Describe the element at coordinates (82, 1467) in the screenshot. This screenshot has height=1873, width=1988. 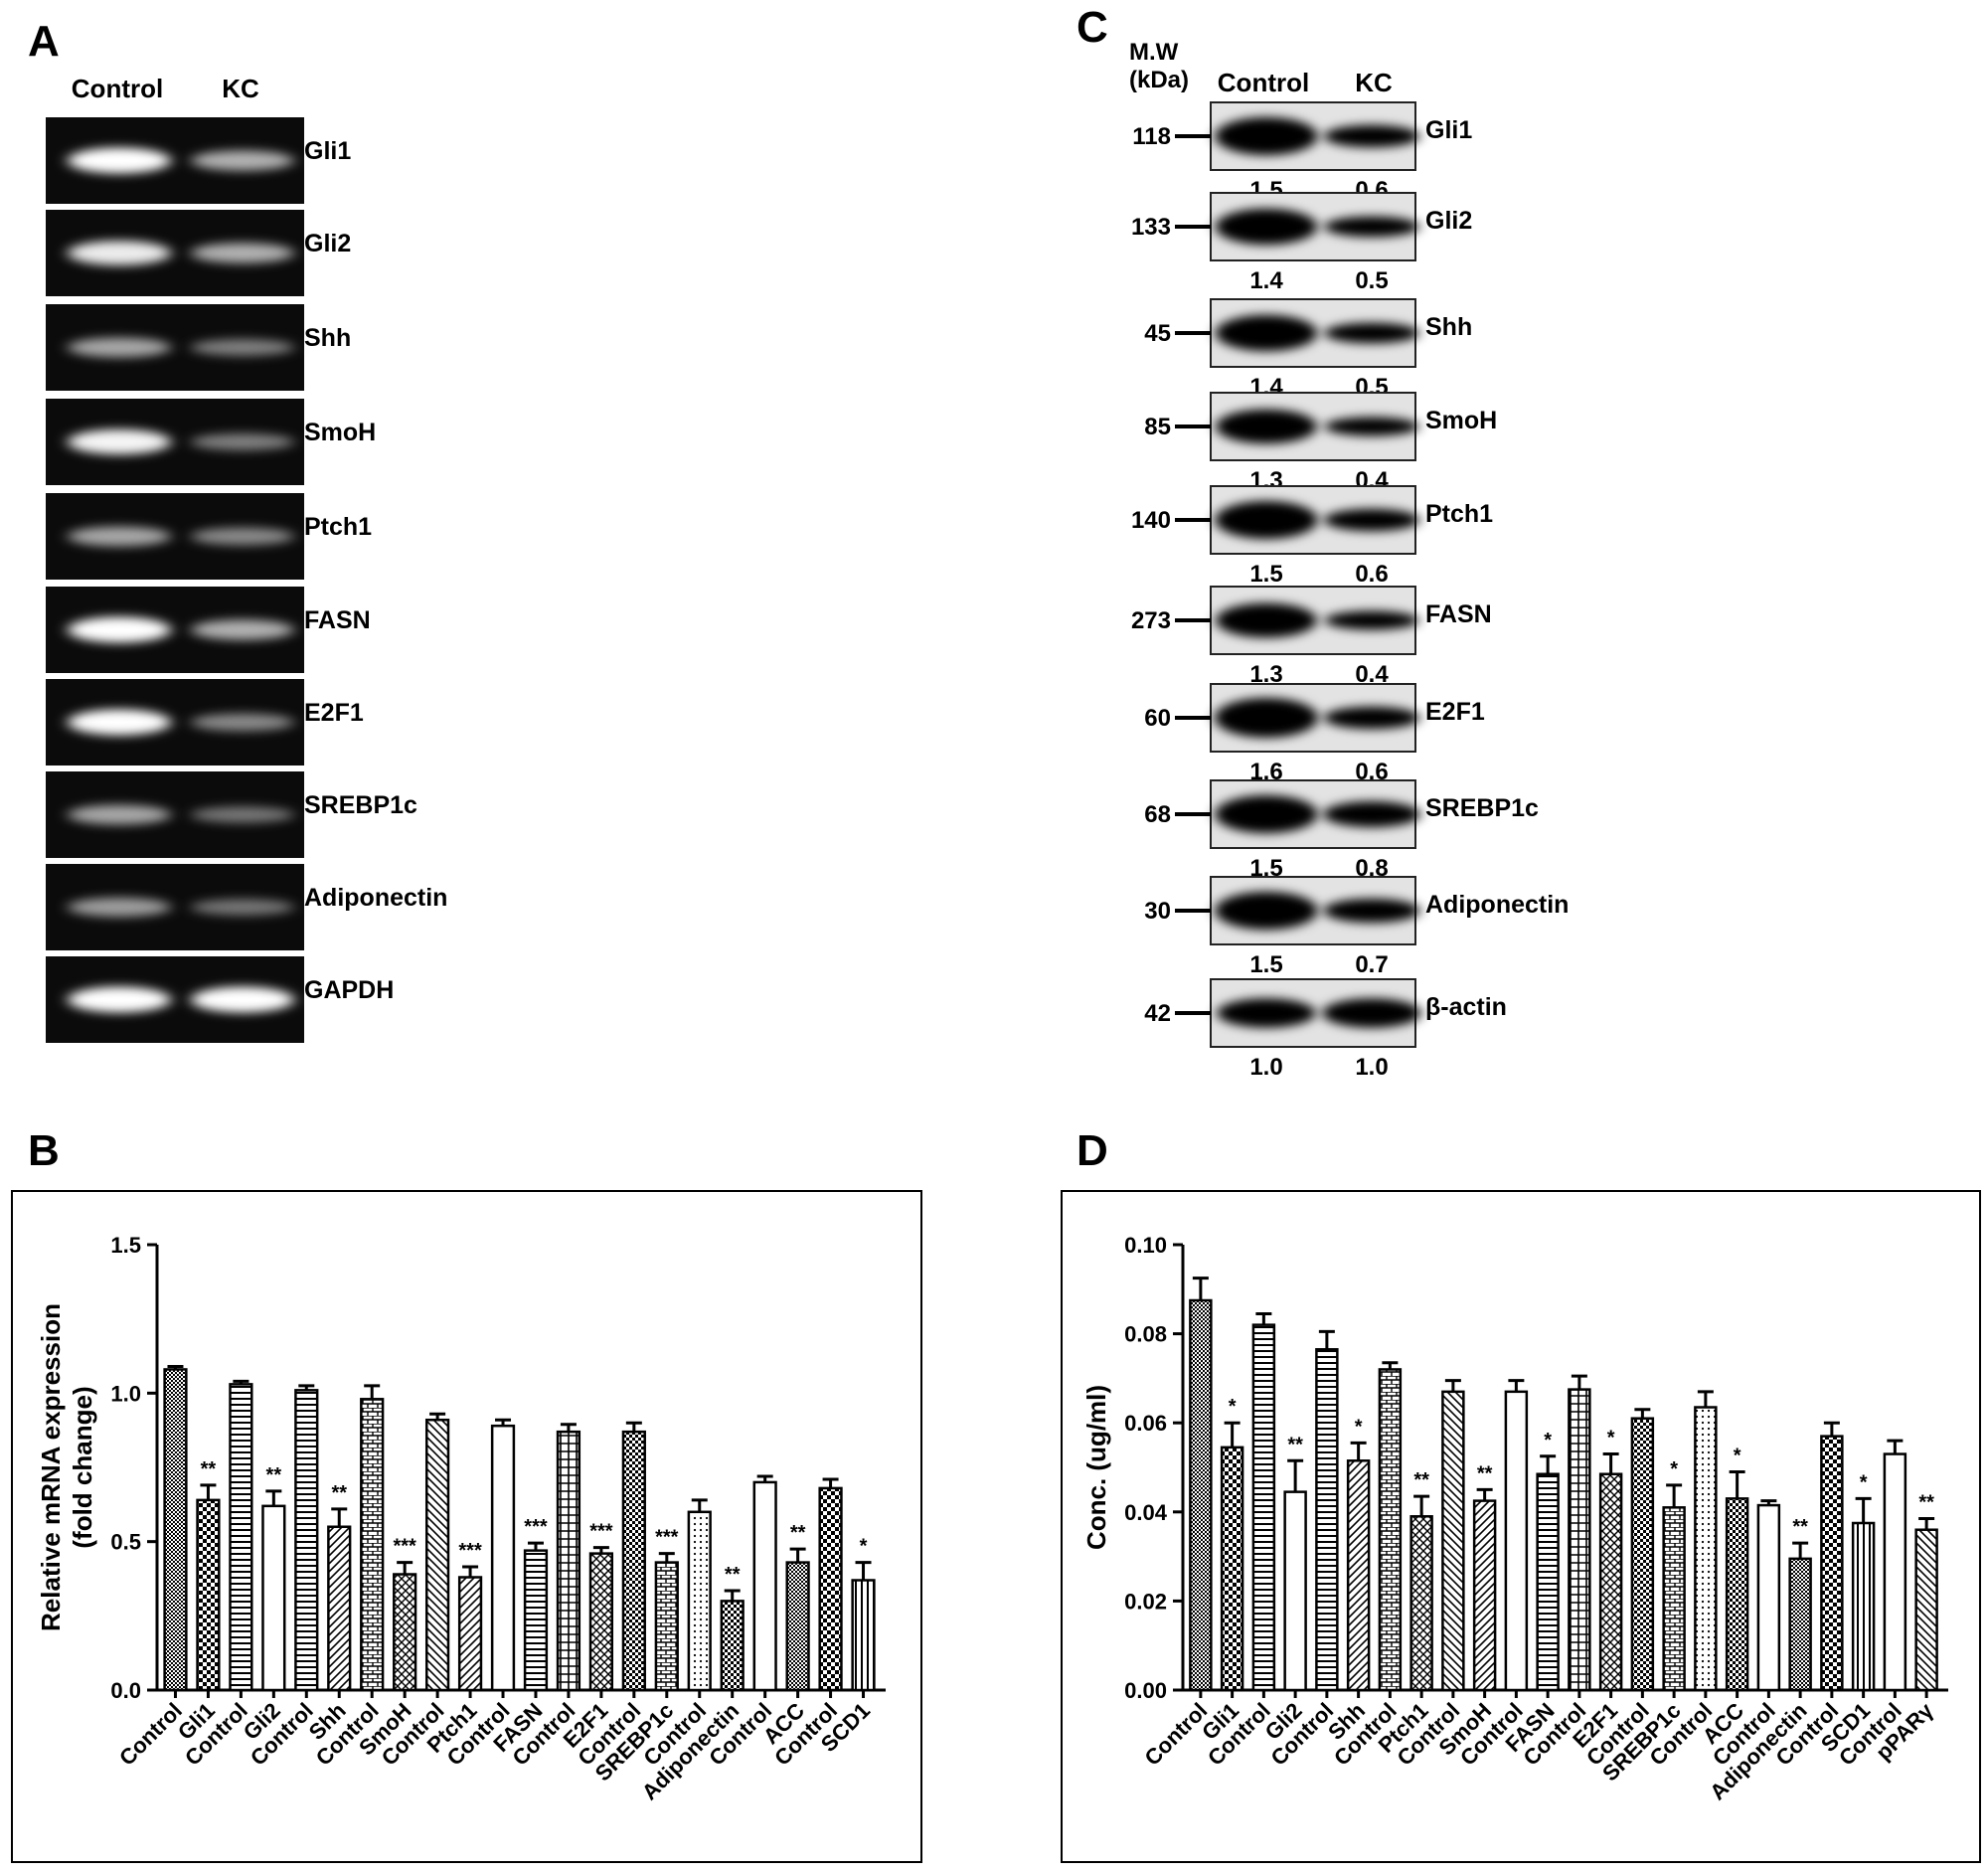
I see `y-axis-title: (fold change)` at that location.